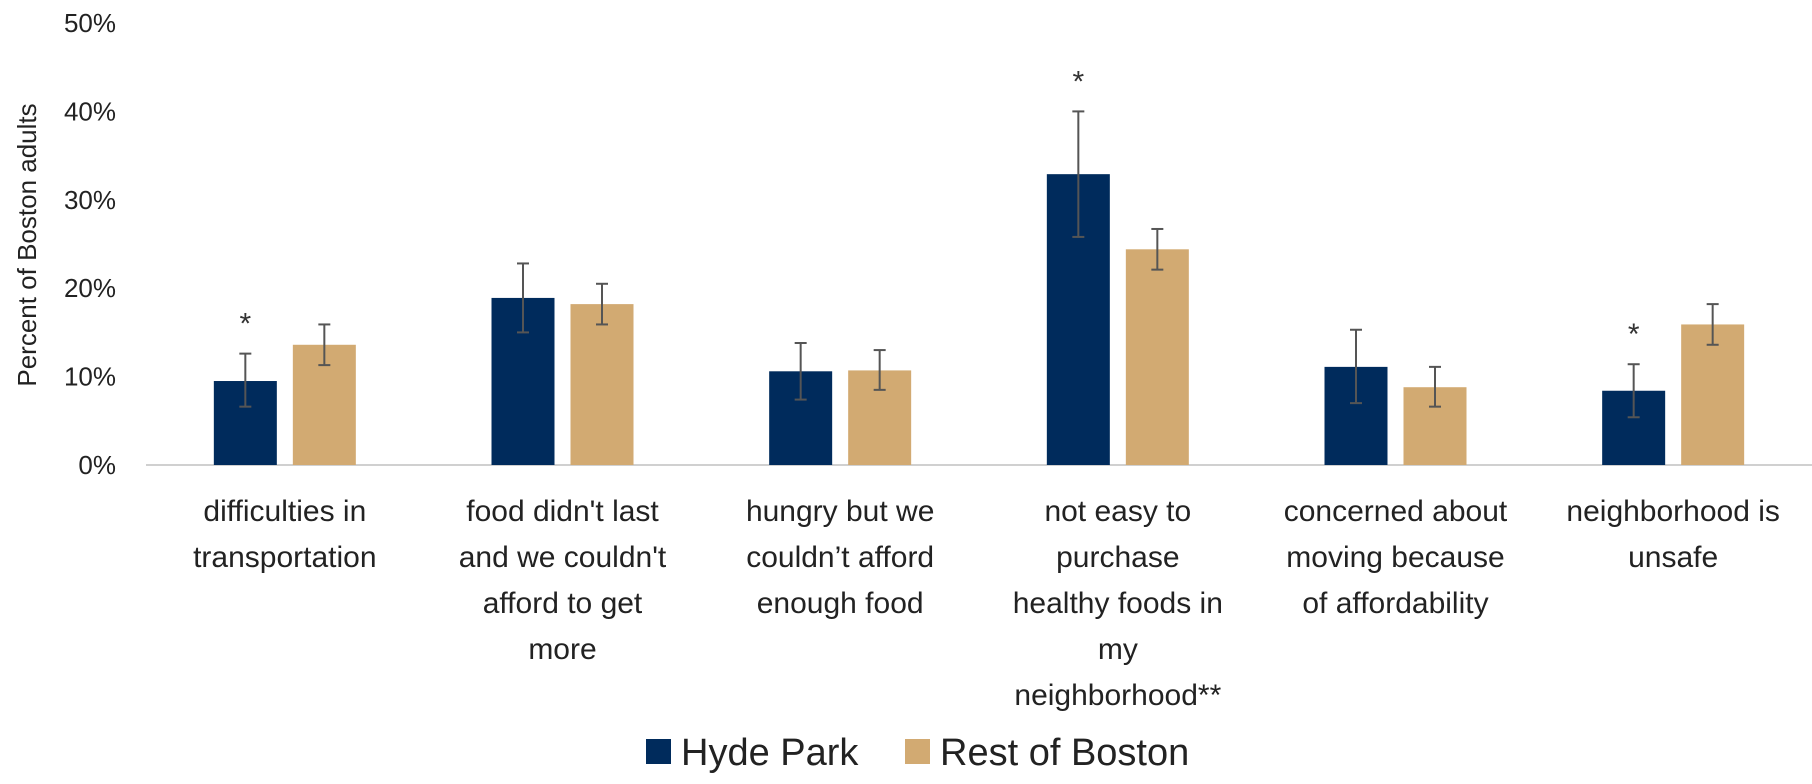 The height and width of the screenshot is (784, 1812). What do you see at coordinates (97, 465) in the screenshot?
I see `y-tick-label: 0%` at bounding box center [97, 465].